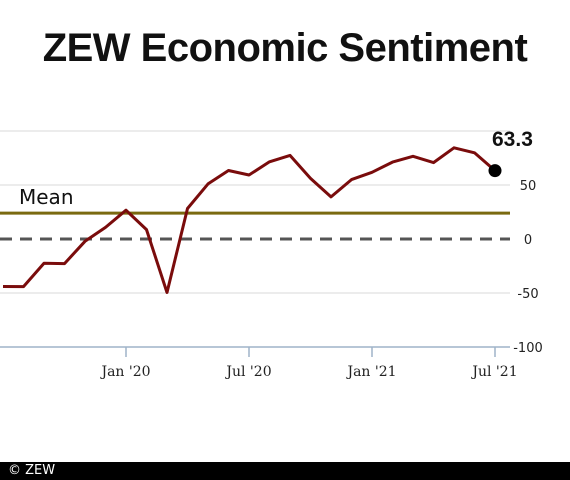 The height and width of the screenshot is (480, 570). What do you see at coordinates (285, 48) in the screenshot?
I see `chart-title: ZEW Economic Sentiment` at bounding box center [285, 48].